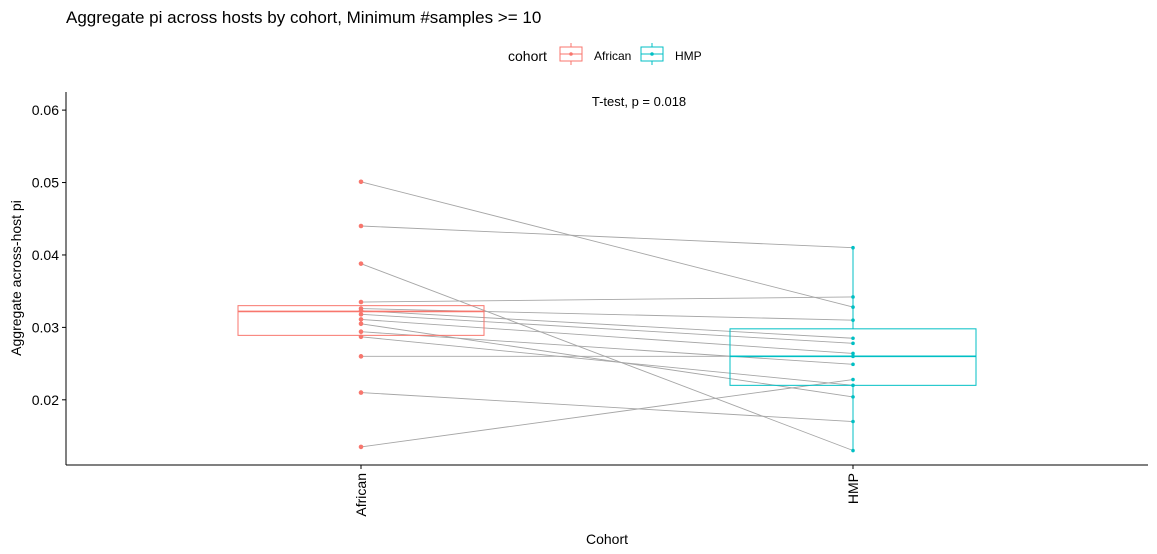 This screenshot has width=1157, height=554. Describe the element at coordinates (45, 110) in the screenshot. I see `y-tick-label: 0.06` at that location.